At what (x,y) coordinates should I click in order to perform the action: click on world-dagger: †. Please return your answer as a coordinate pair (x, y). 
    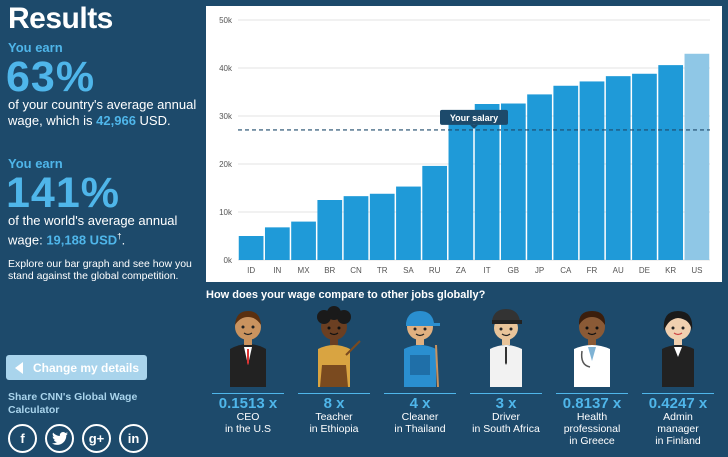
    Looking at the image, I should click on (119, 236).